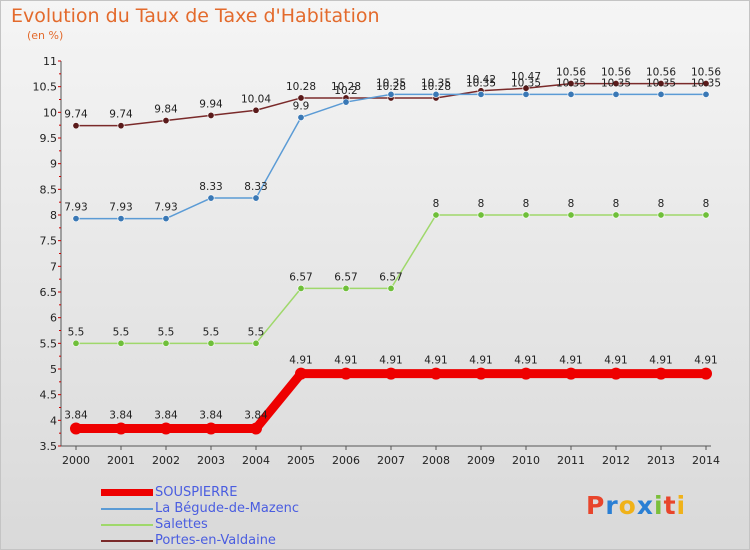 Image resolution: width=750 pixels, height=550 pixels. I want to click on data-label: 9.94, so click(211, 104).